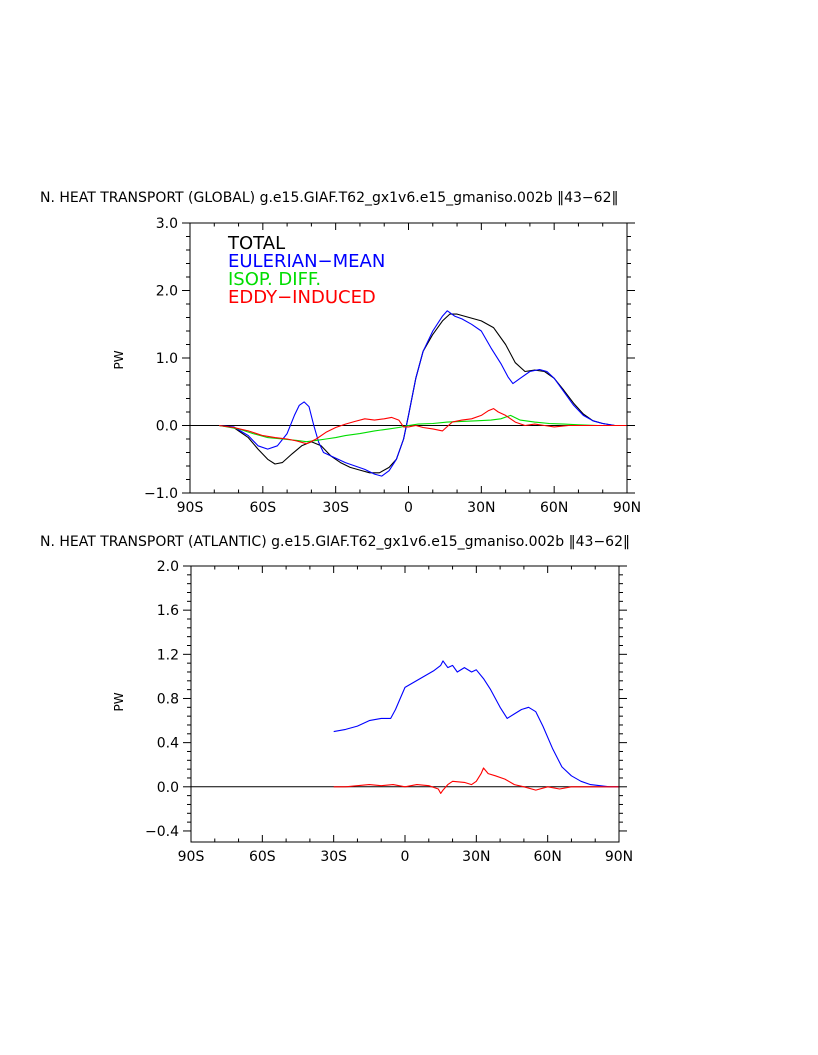 This screenshot has height=1055, width=818. Describe the element at coordinates (168, 611) in the screenshot. I see `y-tick-label: 1.6` at that location.